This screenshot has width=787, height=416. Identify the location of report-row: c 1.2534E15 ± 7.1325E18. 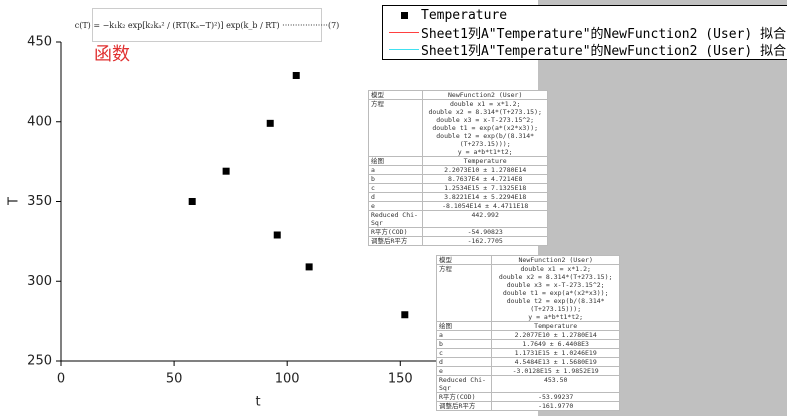
(457, 188).